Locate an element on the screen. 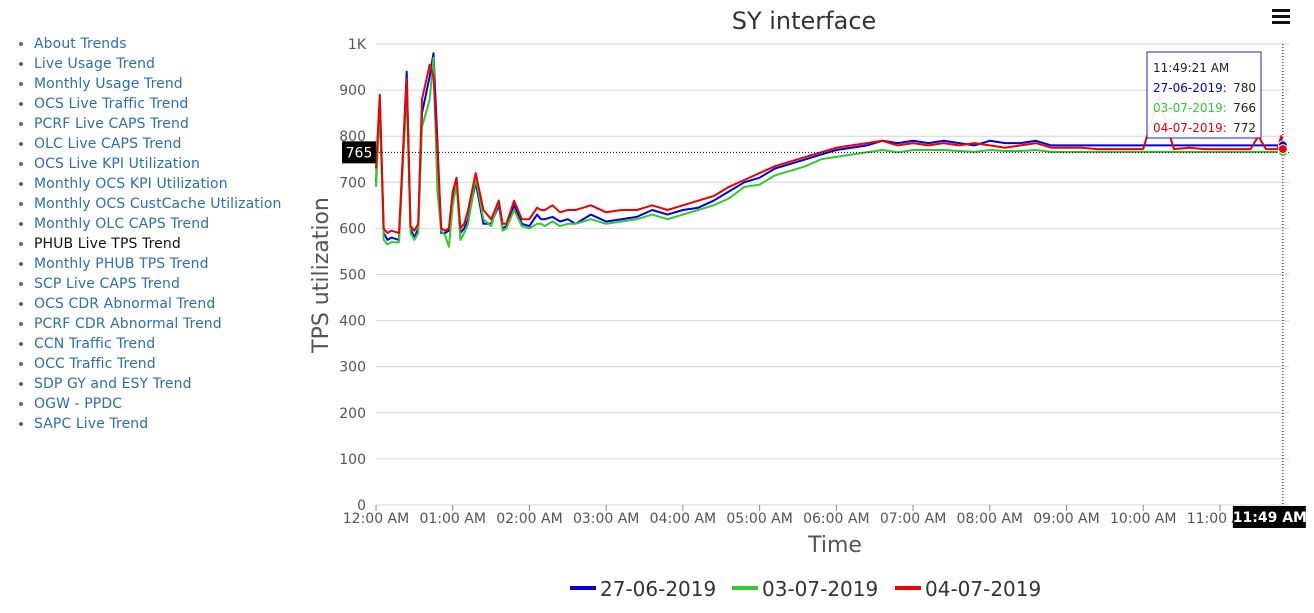  x-tick-label: 10:00 AM is located at coordinates (1143, 519).